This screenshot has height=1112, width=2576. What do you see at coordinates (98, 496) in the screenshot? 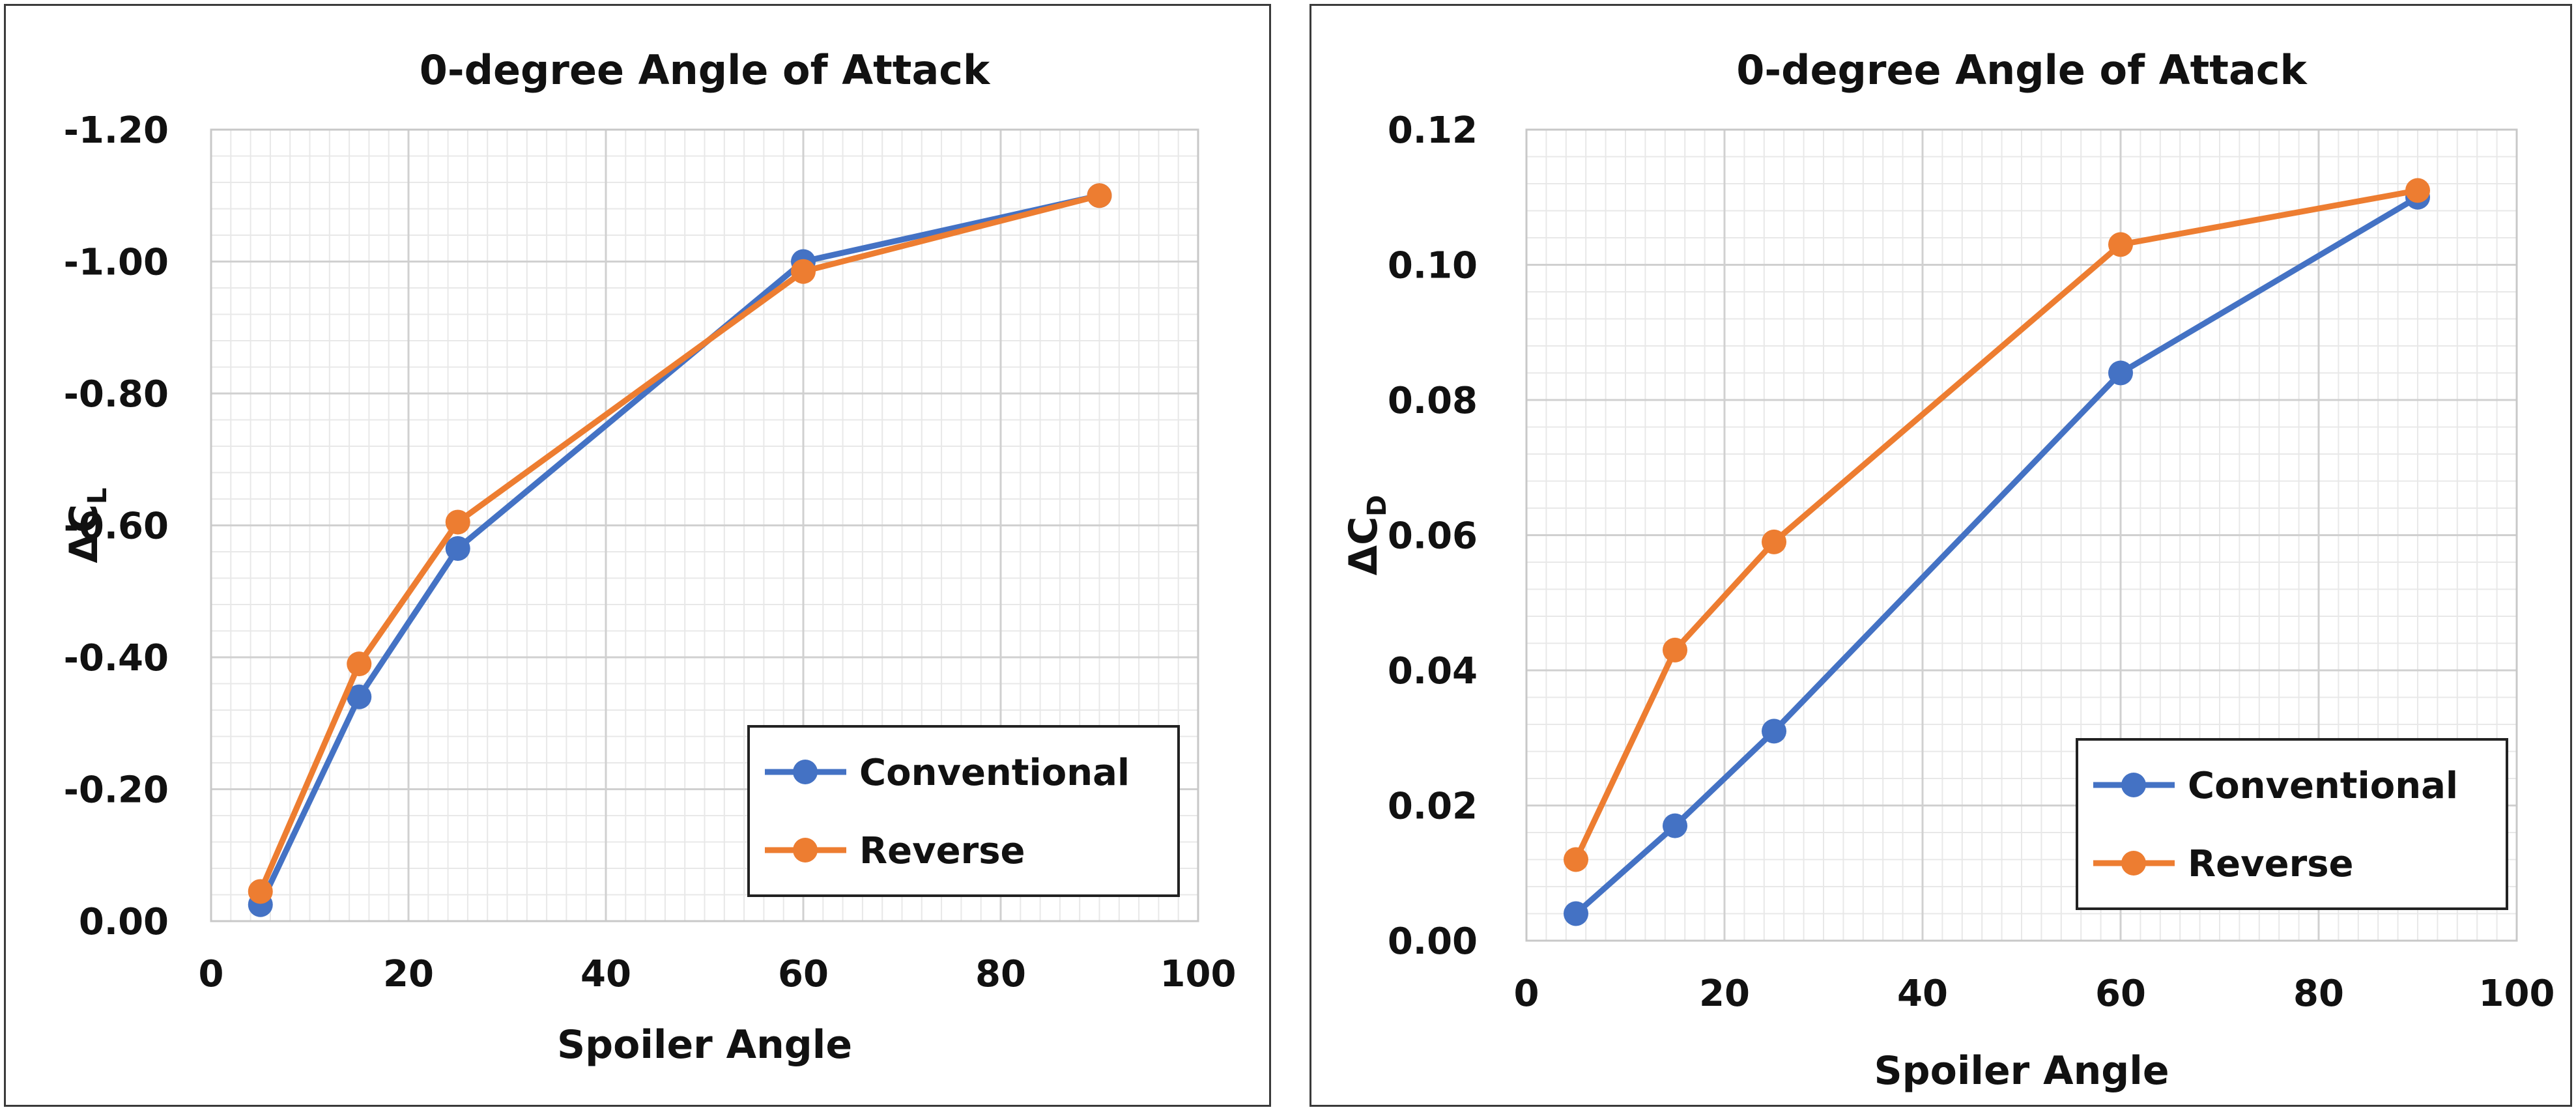
I see `y-axis-label-subscript: L` at bounding box center [98, 496].